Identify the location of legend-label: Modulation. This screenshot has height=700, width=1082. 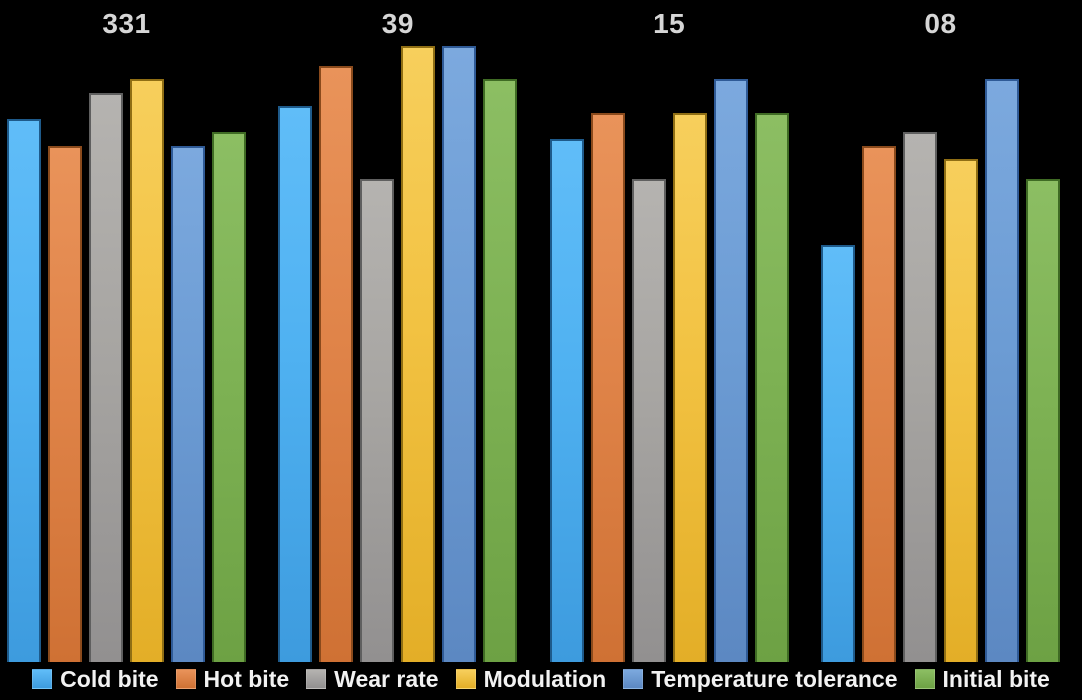
(545, 678).